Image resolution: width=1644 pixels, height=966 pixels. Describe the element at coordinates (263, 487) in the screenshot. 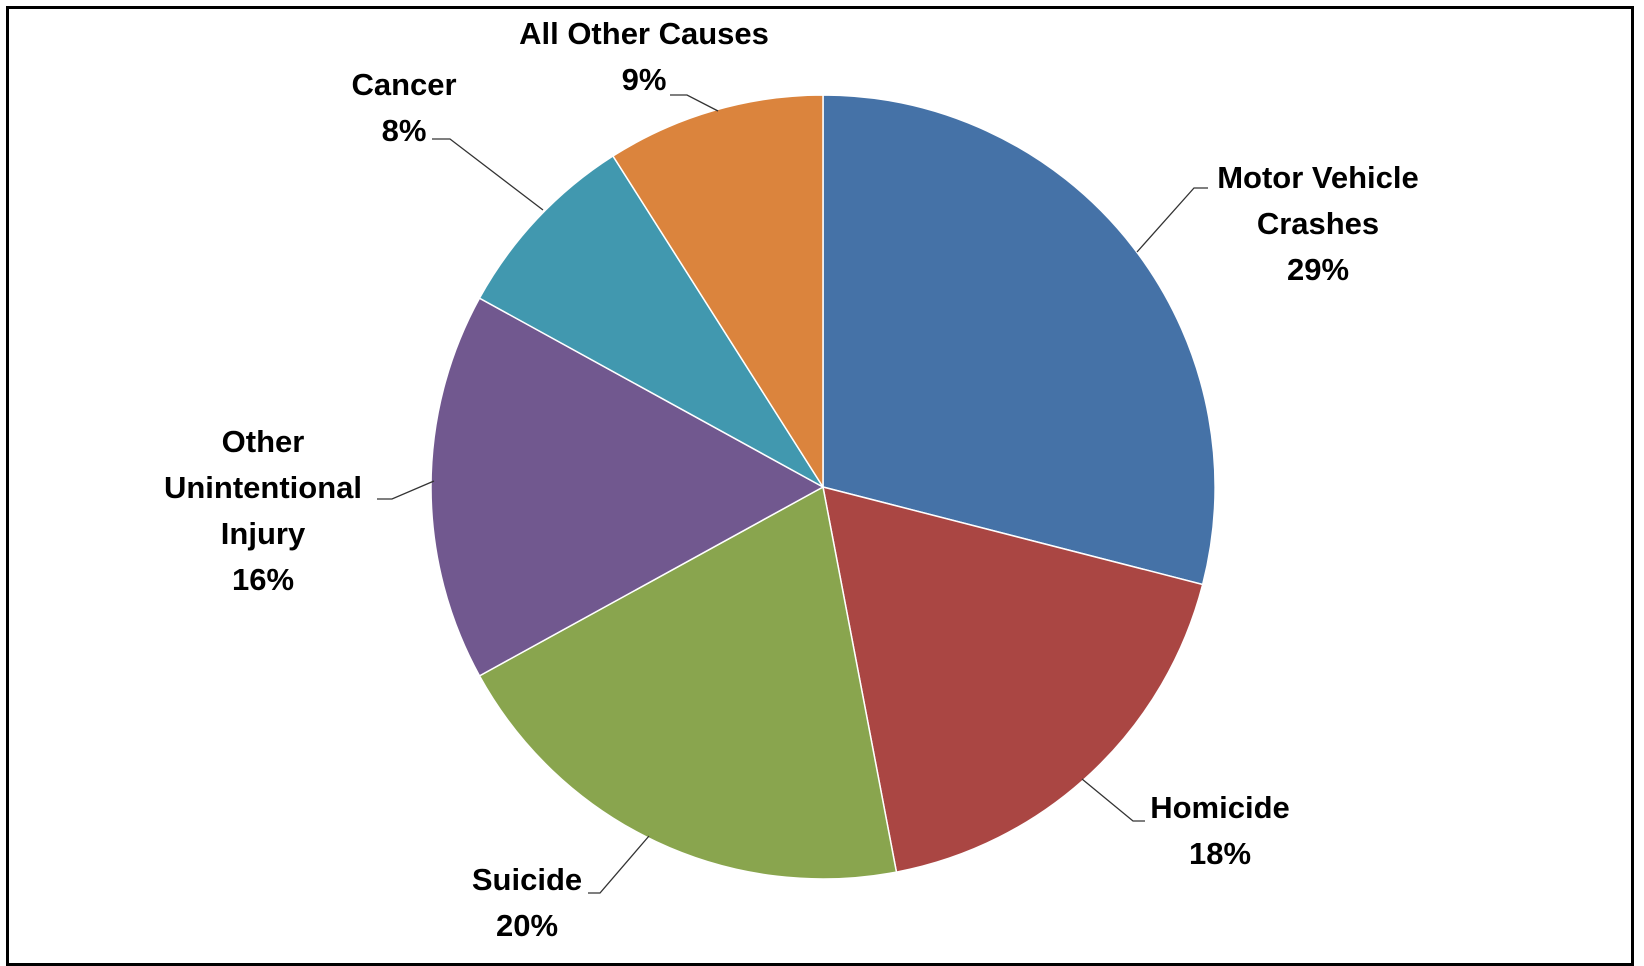

I see `data-label-category: Unintentional` at that location.